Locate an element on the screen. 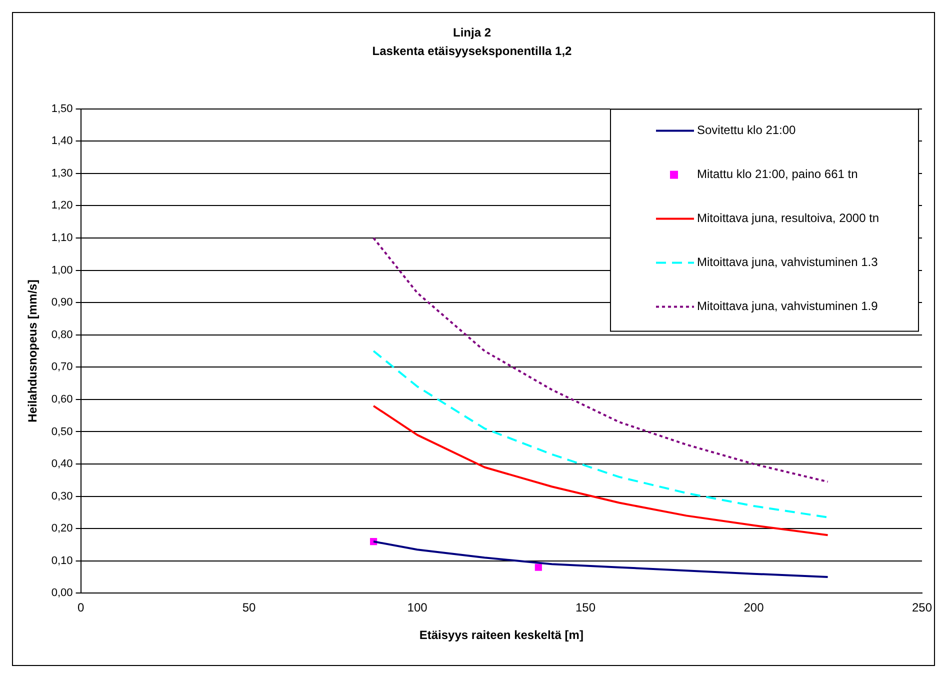 The height and width of the screenshot is (675, 936). y-tick-label: 0,90 is located at coordinates (62, 302).